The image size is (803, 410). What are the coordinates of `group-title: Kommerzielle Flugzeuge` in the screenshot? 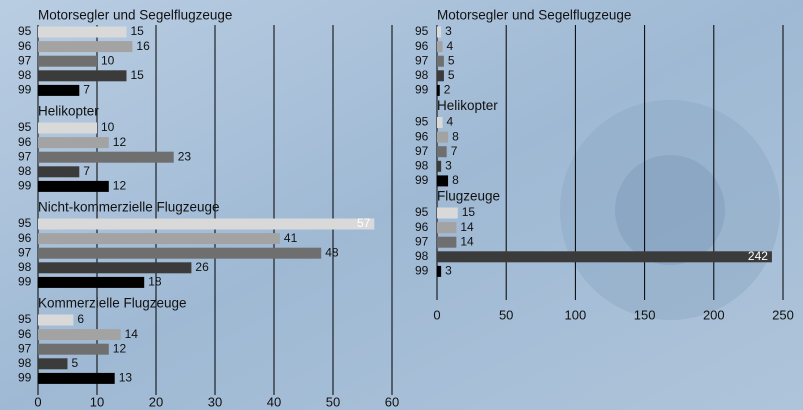 It's located at (112, 303).